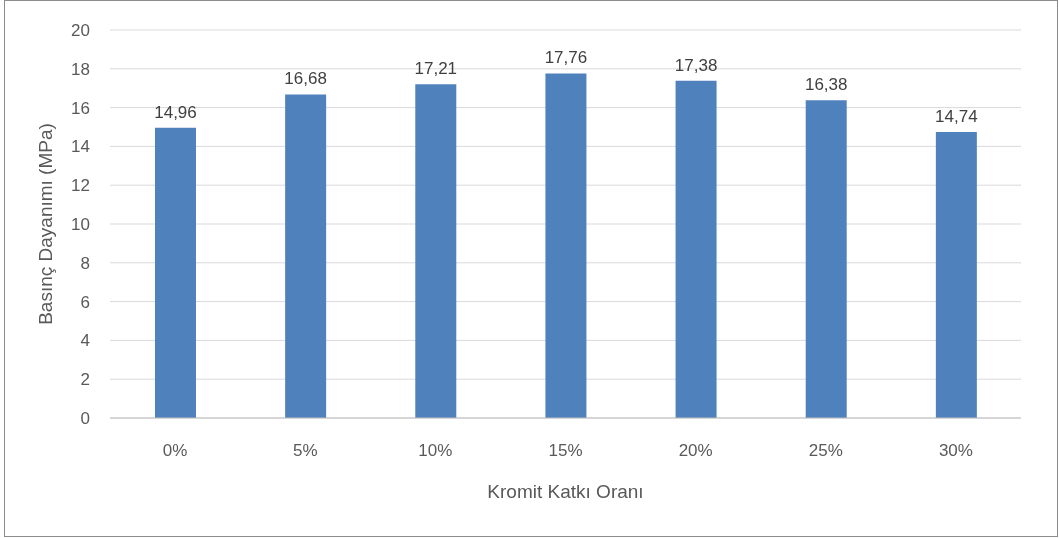 This screenshot has height=538, width=1059. What do you see at coordinates (80, 147) in the screenshot?
I see `y-tick-label: 14` at bounding box center [80, 147].